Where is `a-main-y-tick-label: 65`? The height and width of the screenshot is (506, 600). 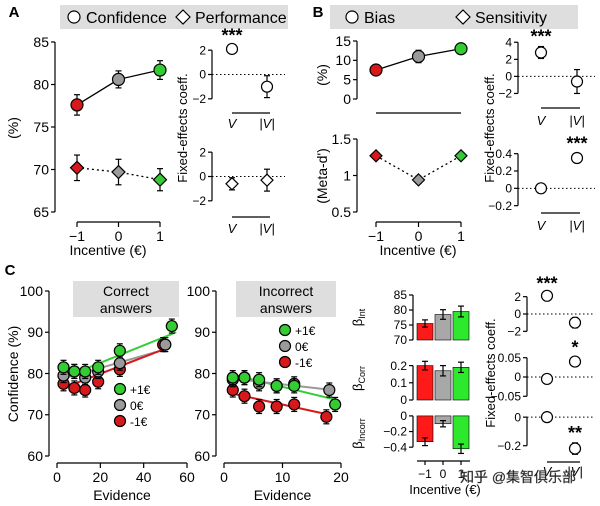 a-main-y-tick-label: 65 is located at coordinates (41, 212).